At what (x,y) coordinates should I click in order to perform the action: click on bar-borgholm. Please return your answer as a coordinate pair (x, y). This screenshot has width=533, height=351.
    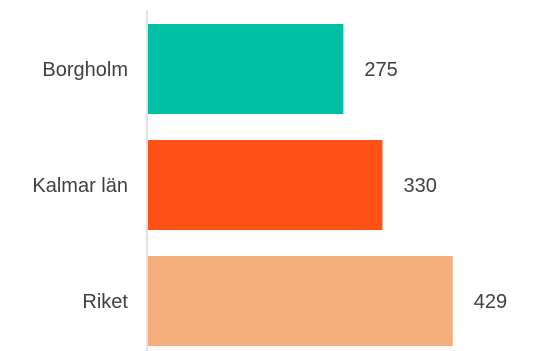
    Looking at the image, I should click on (246, 69).